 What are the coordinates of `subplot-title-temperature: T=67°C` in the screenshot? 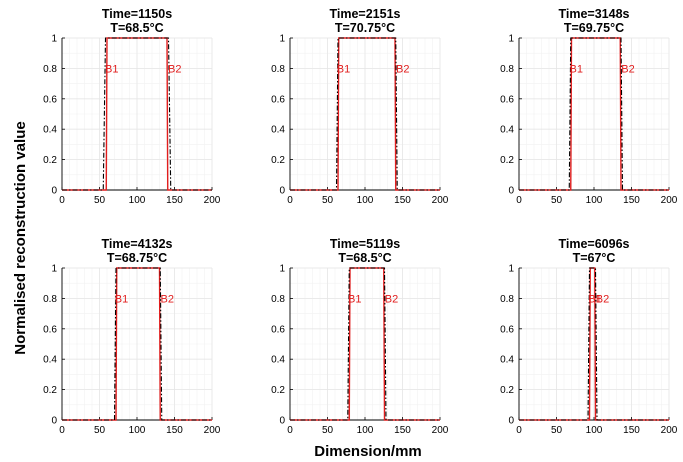 It's located at (594, 258).